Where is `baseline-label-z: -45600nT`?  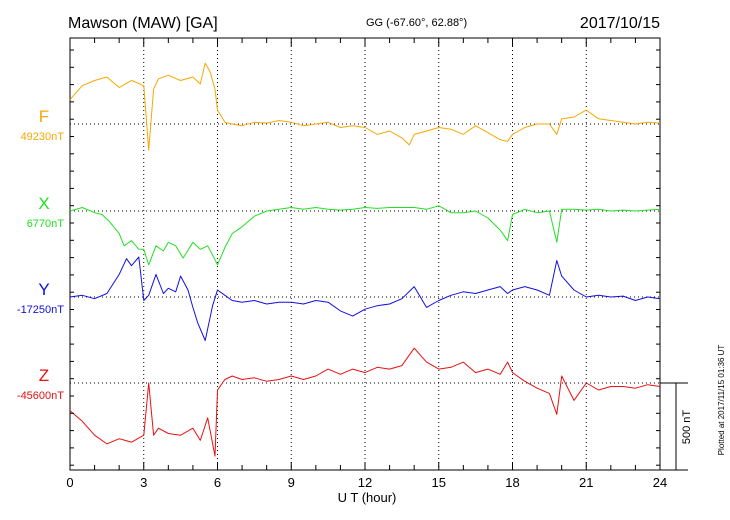
baseline-label-z: -45600nT is located at coordinates (40, 396).